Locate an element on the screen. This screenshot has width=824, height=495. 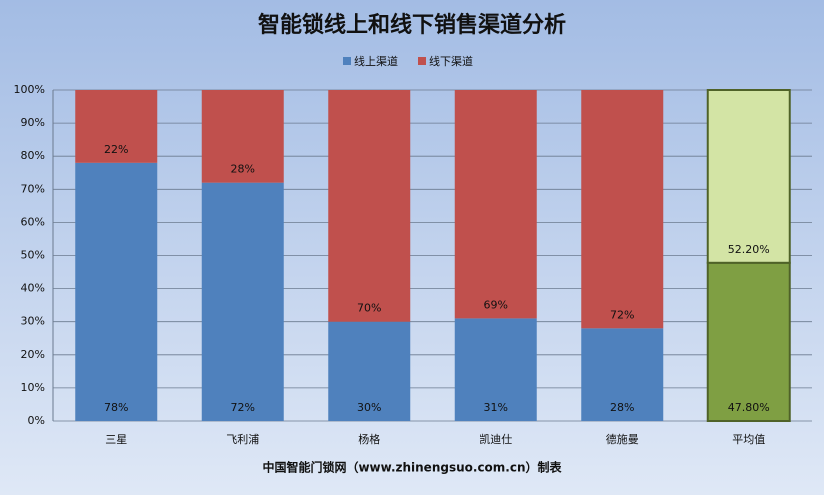
y-tick-label: 0% is located at coordinates (36, 420).